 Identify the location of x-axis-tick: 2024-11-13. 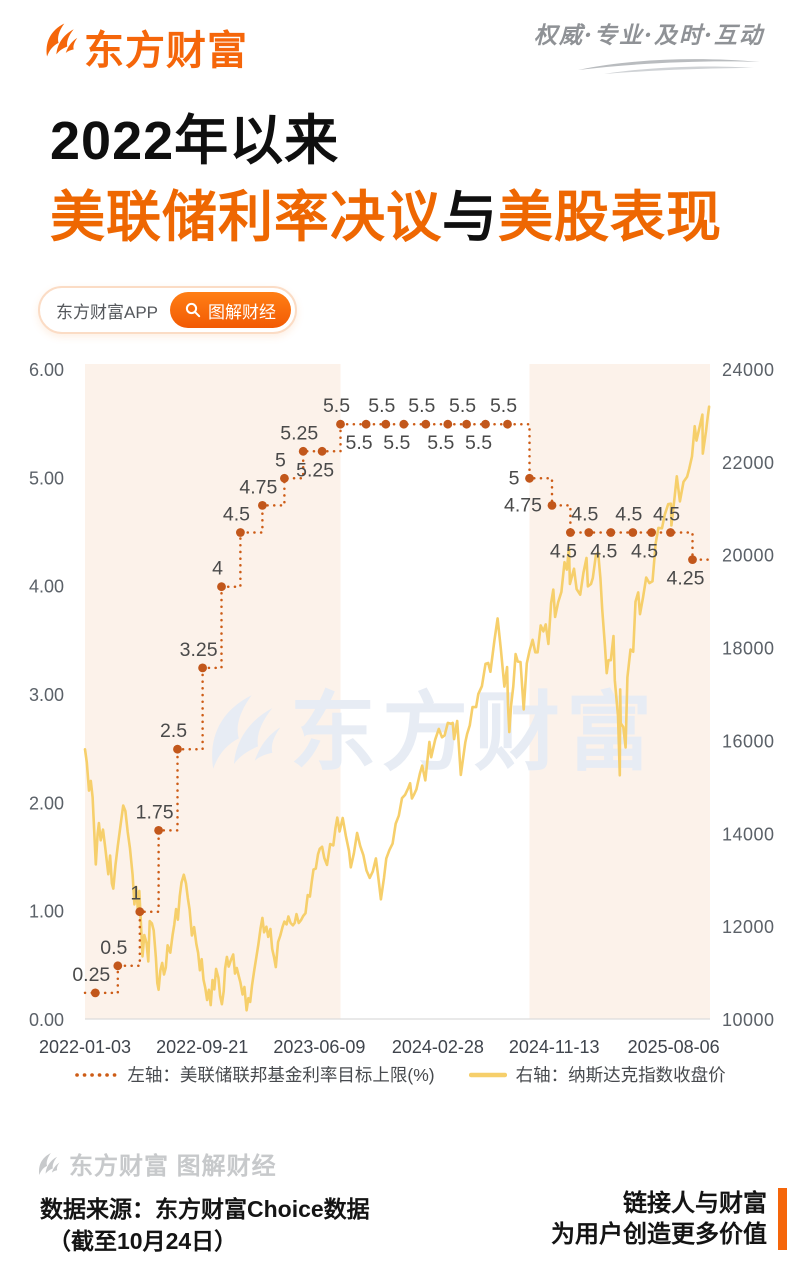
(554, 1047).